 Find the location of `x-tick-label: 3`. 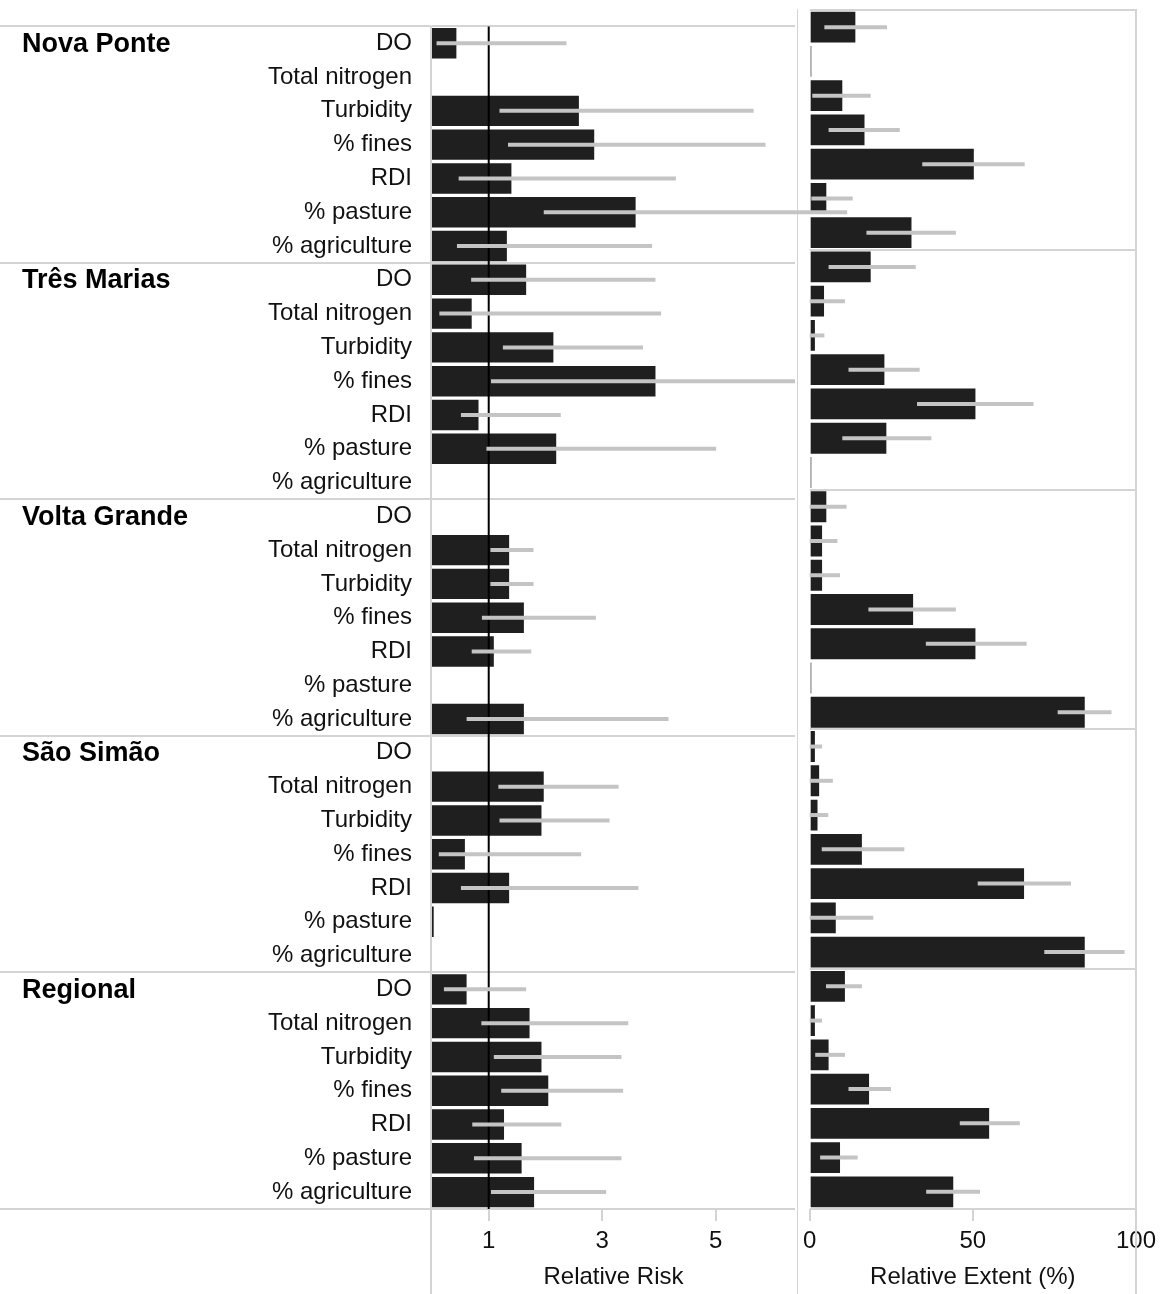

x-tick-label: 3 is located at coordinates (602, 1240).